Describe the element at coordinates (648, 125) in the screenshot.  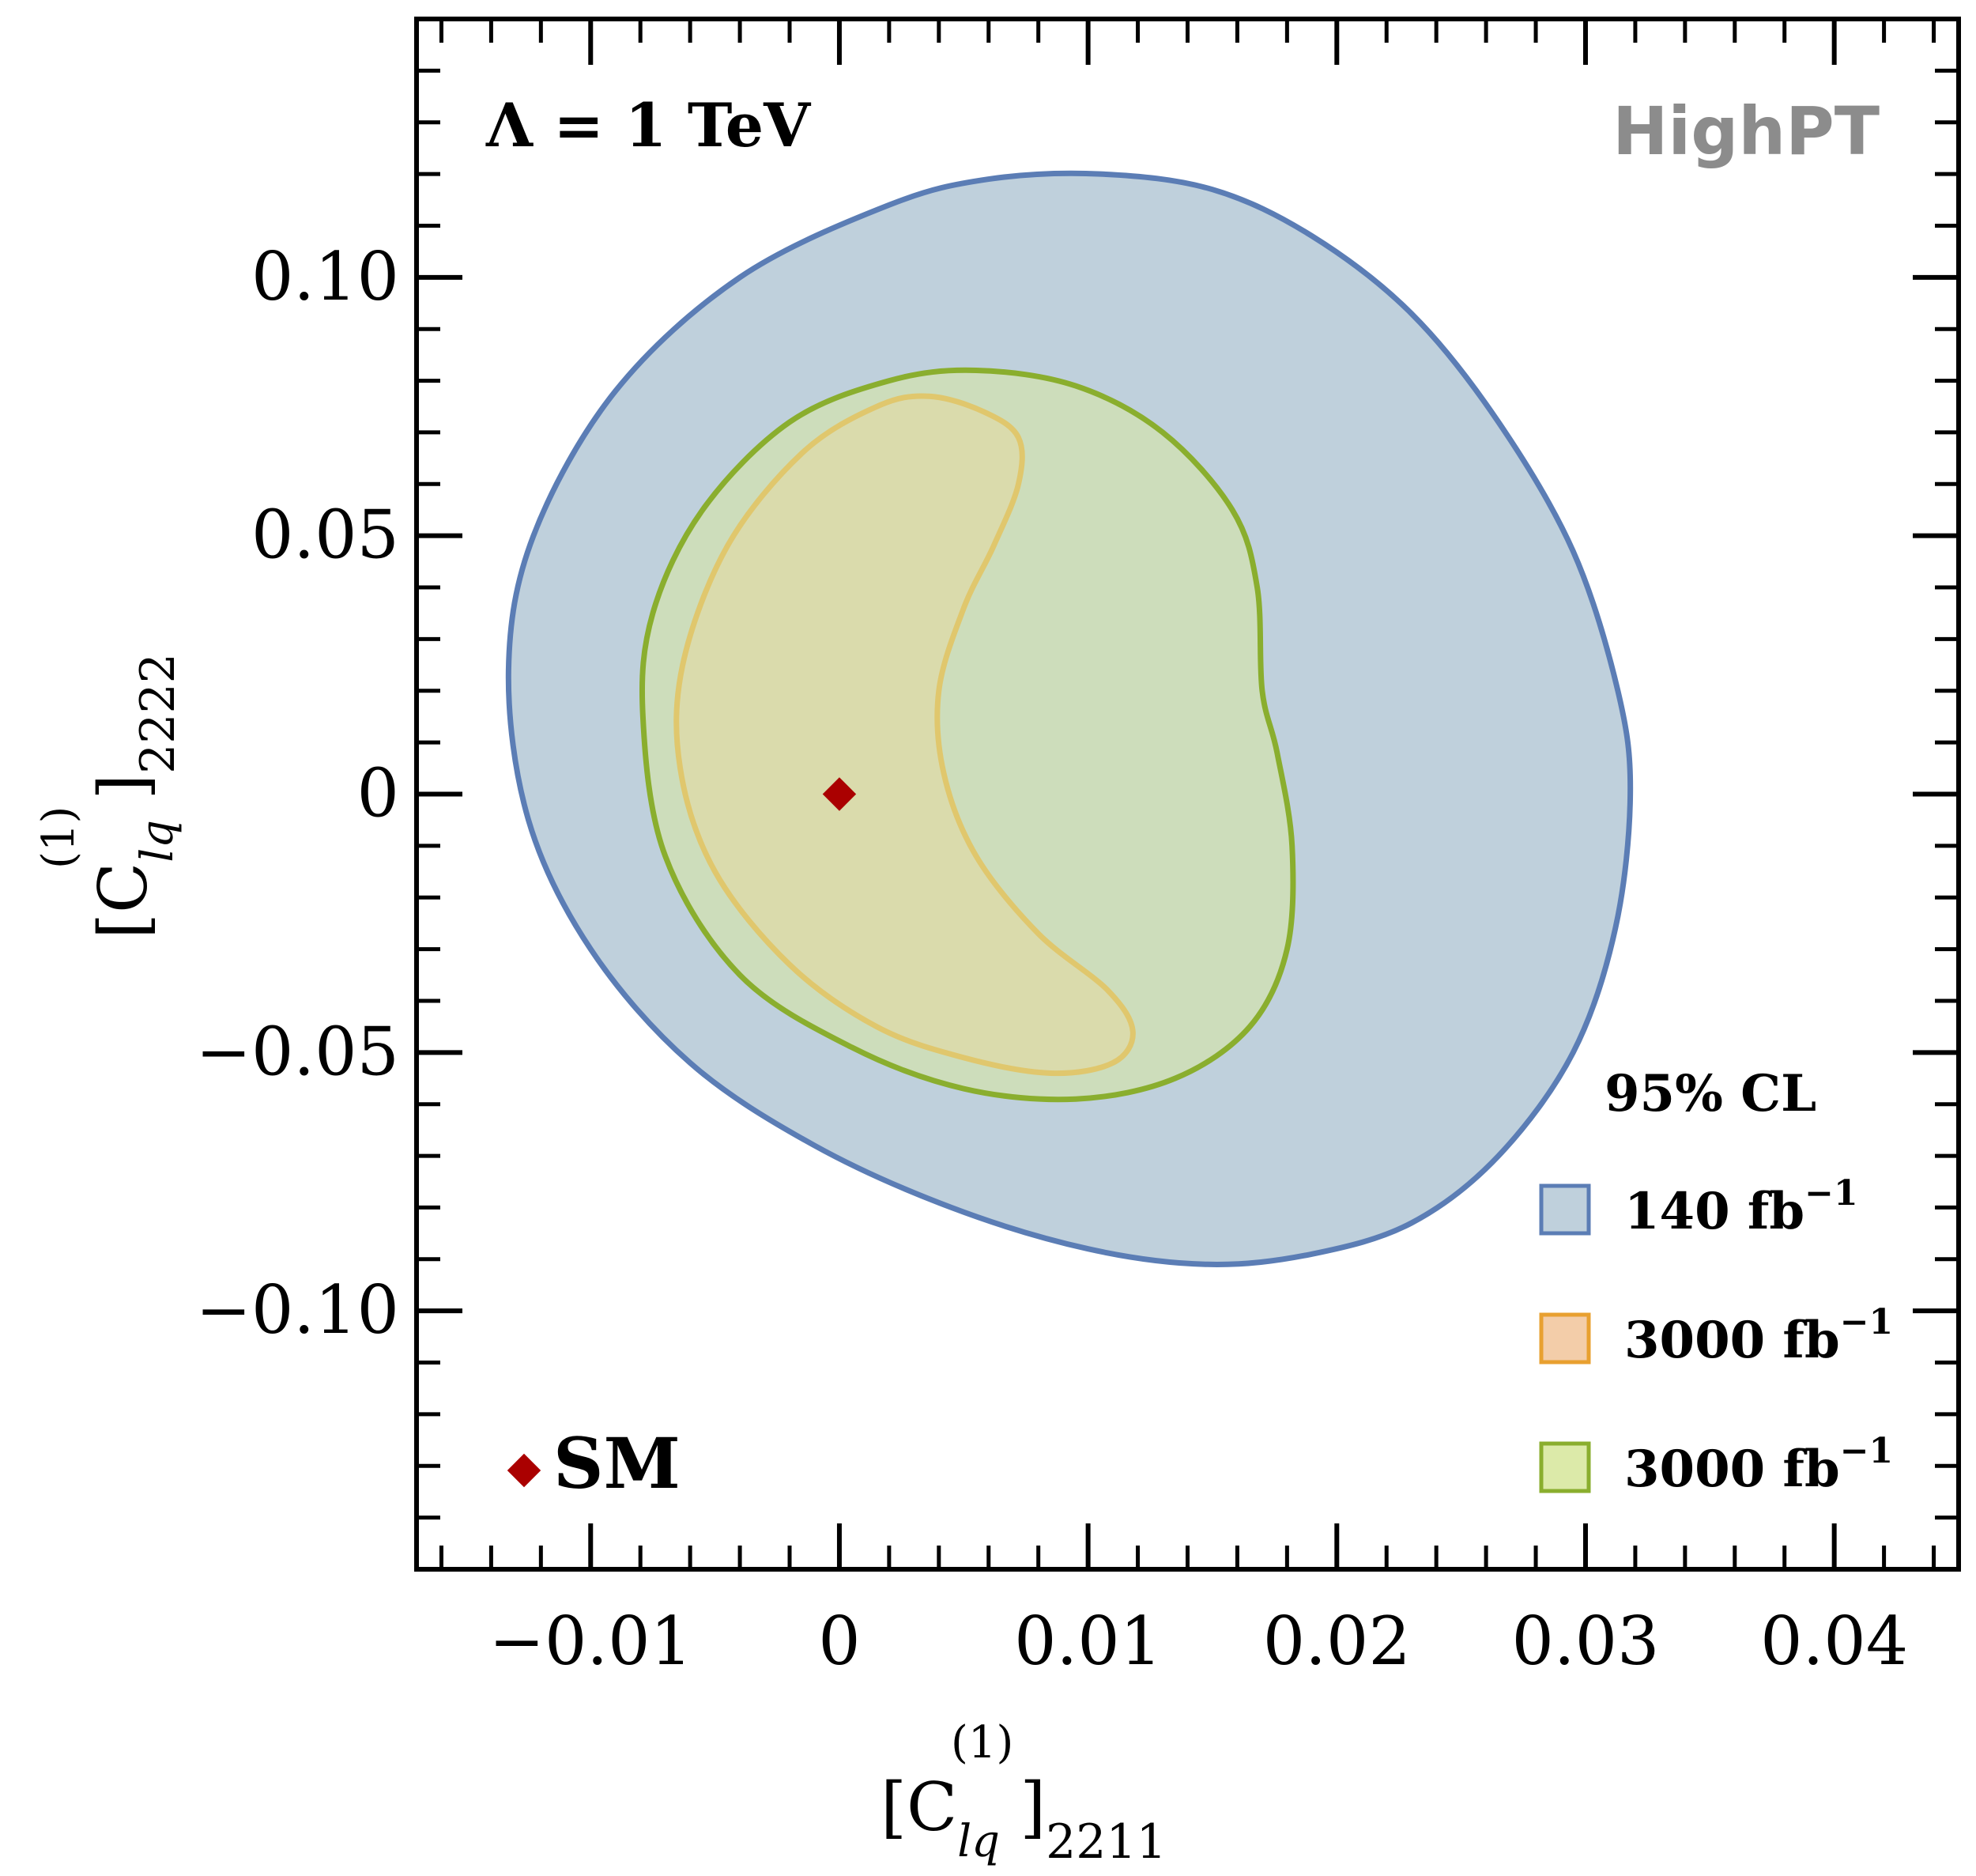
I see `lambda-annotation: Λ = 1 TeV` at that location.